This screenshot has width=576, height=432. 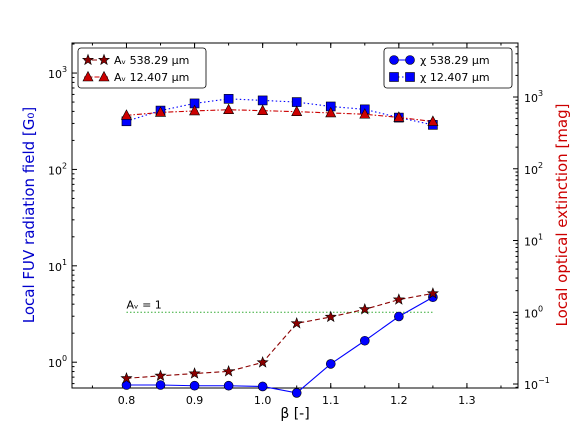 I want to click on legend-upper-right: χ 538.29 μm χ 12.407 μm, so click(x=448, y=68).